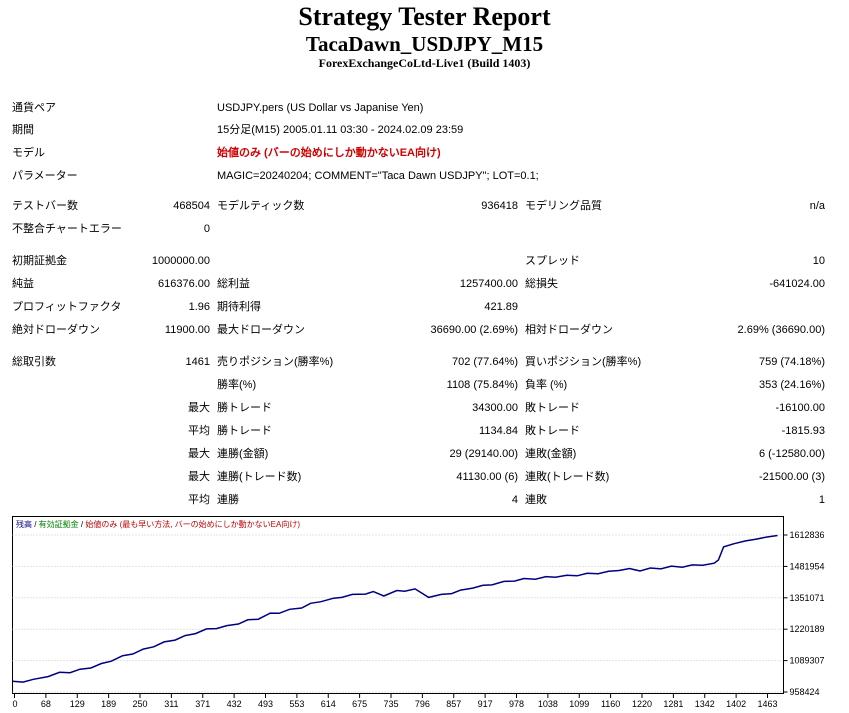 The height and width of the screenshot is (713, 849). I want to click on ticks-value: 936418, so click(499, 206).